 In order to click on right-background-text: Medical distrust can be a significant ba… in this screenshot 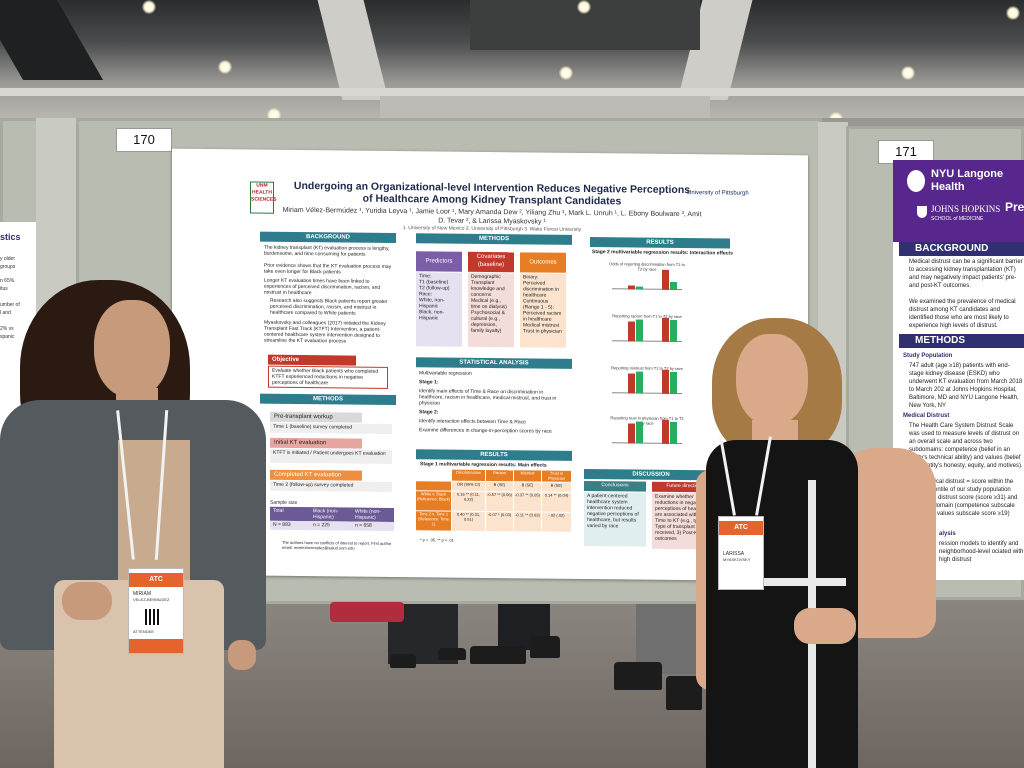, I will do `click(966, 274)`.